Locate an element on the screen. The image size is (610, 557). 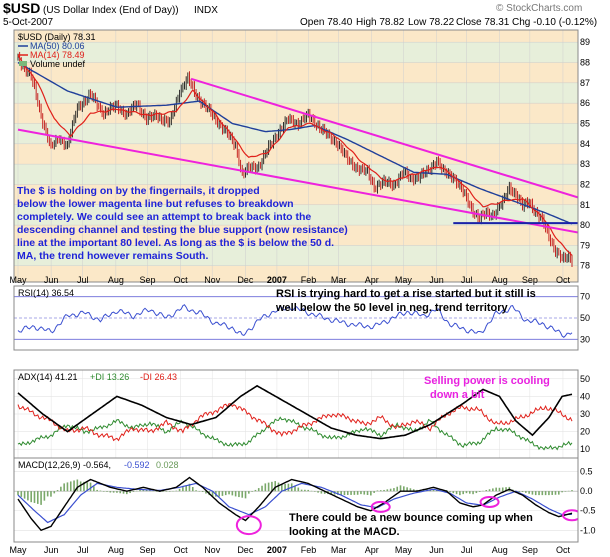
x-month-label: Oct is located at coordinates (181, 280).